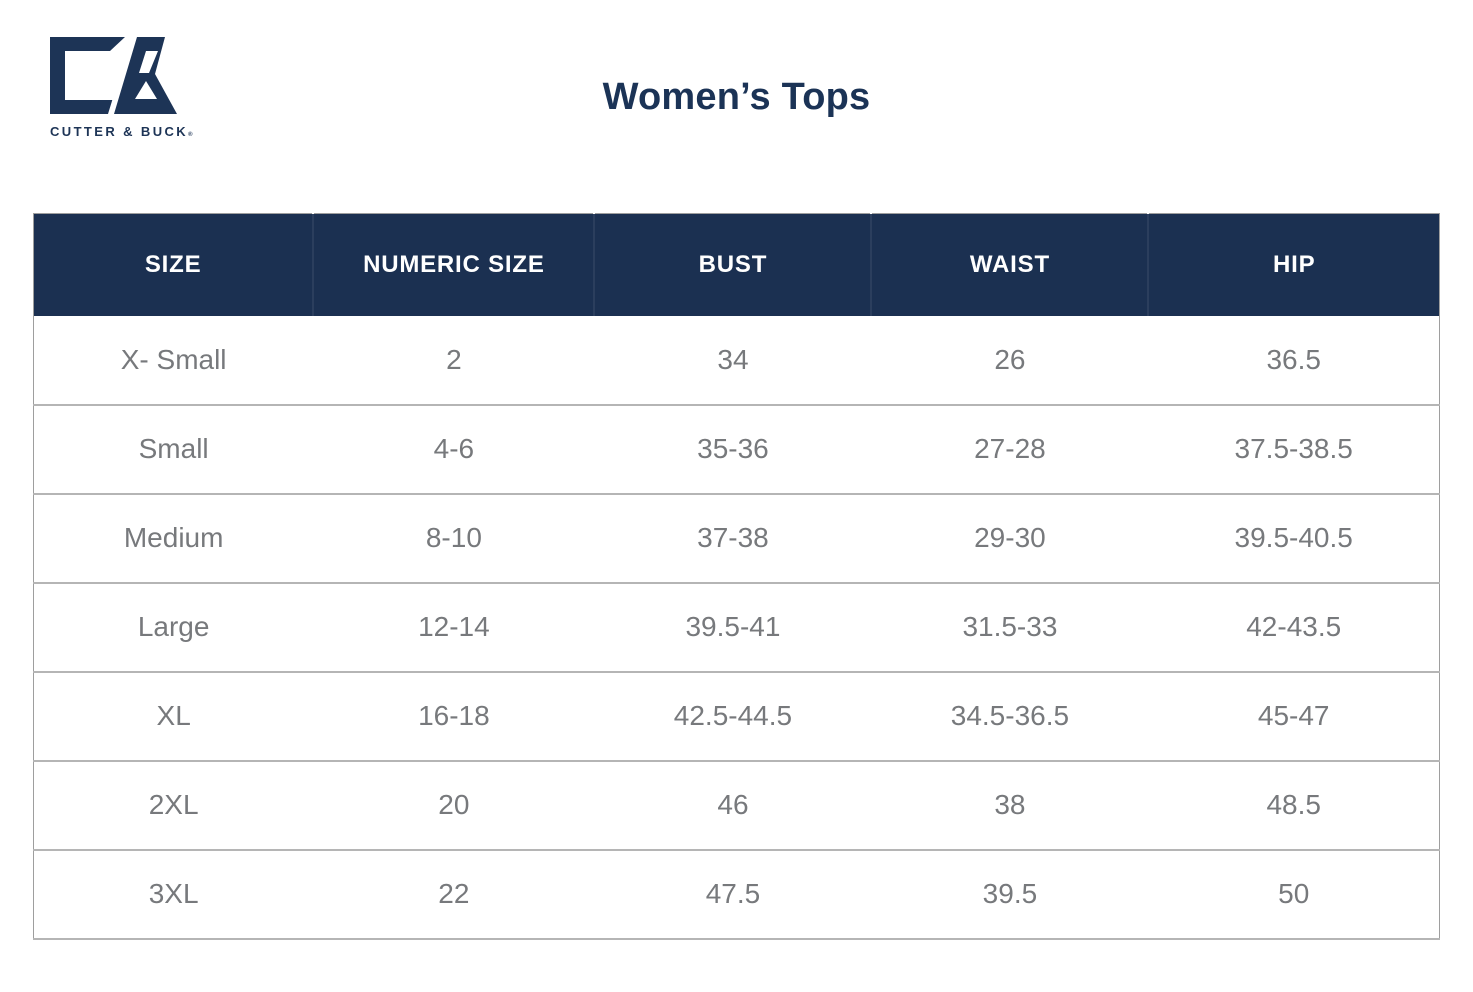 The height and width of the screenshot is (992, 1473). What do you see at coordinates (1010, 448) in the screenshot?
I see `cell-waist: 27-28` at bounding box center [1010, 448].